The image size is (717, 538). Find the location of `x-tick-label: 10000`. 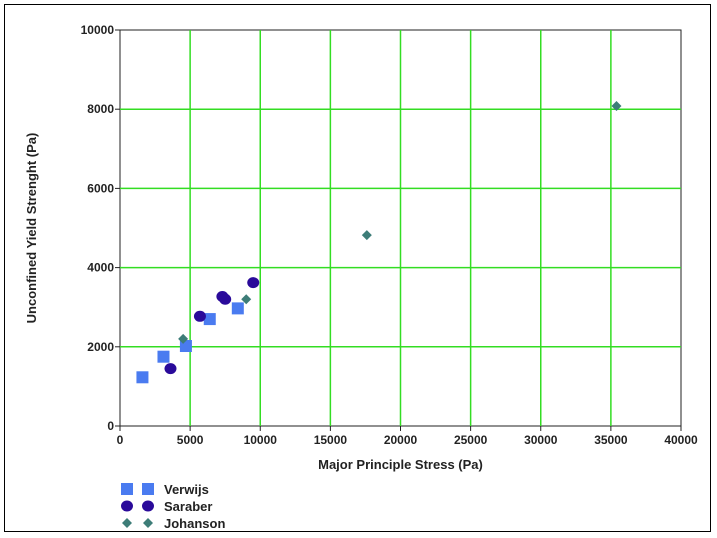

x-tick-label: 10000 is located at coordinates (261, 440).